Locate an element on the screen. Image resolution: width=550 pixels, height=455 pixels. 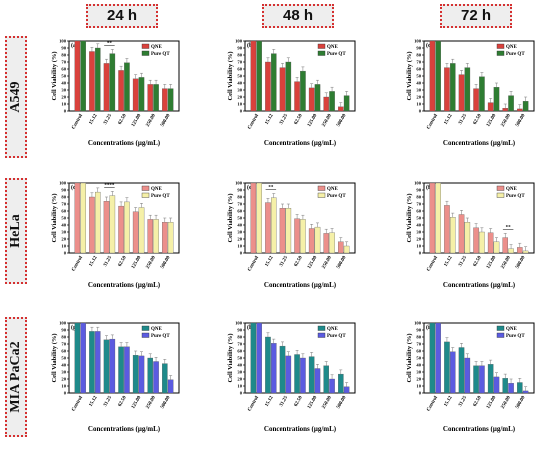
panel-label: (c) is located at coordinates (429, 45).